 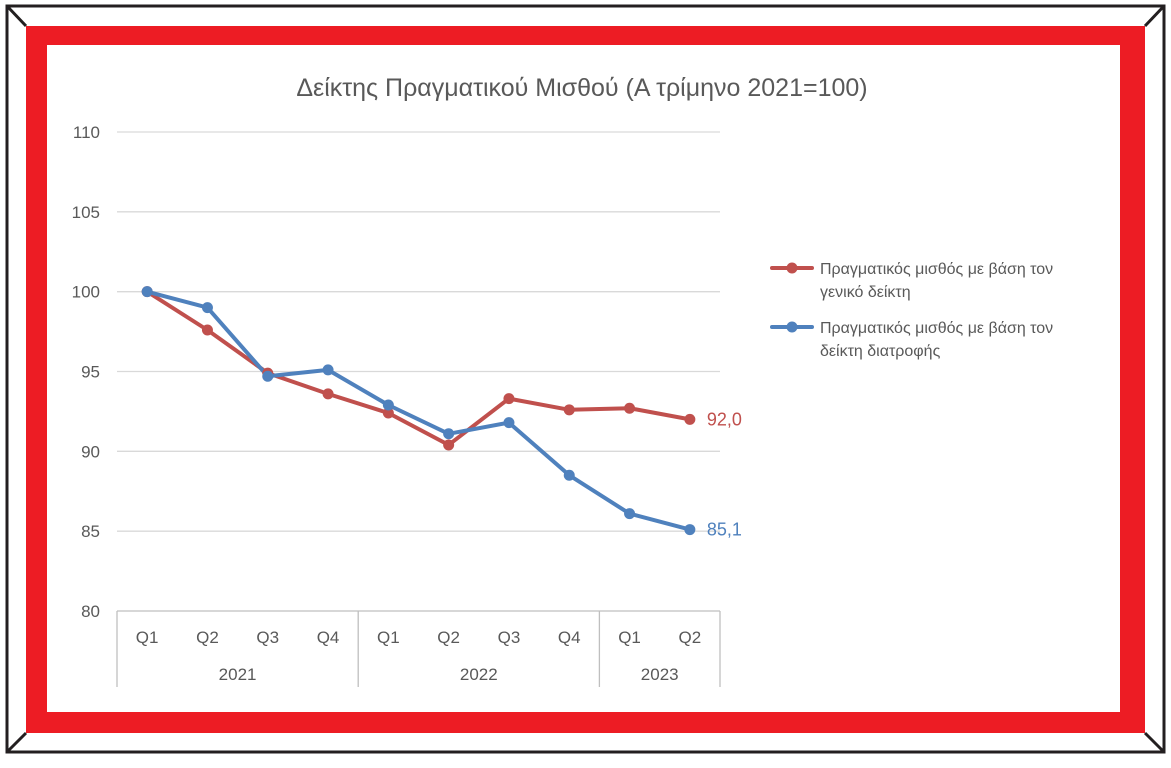 What do you see at coordinates (16, 16) in the screenshot?
I see `frame-corner-tl` at bounding box center [16, 16].